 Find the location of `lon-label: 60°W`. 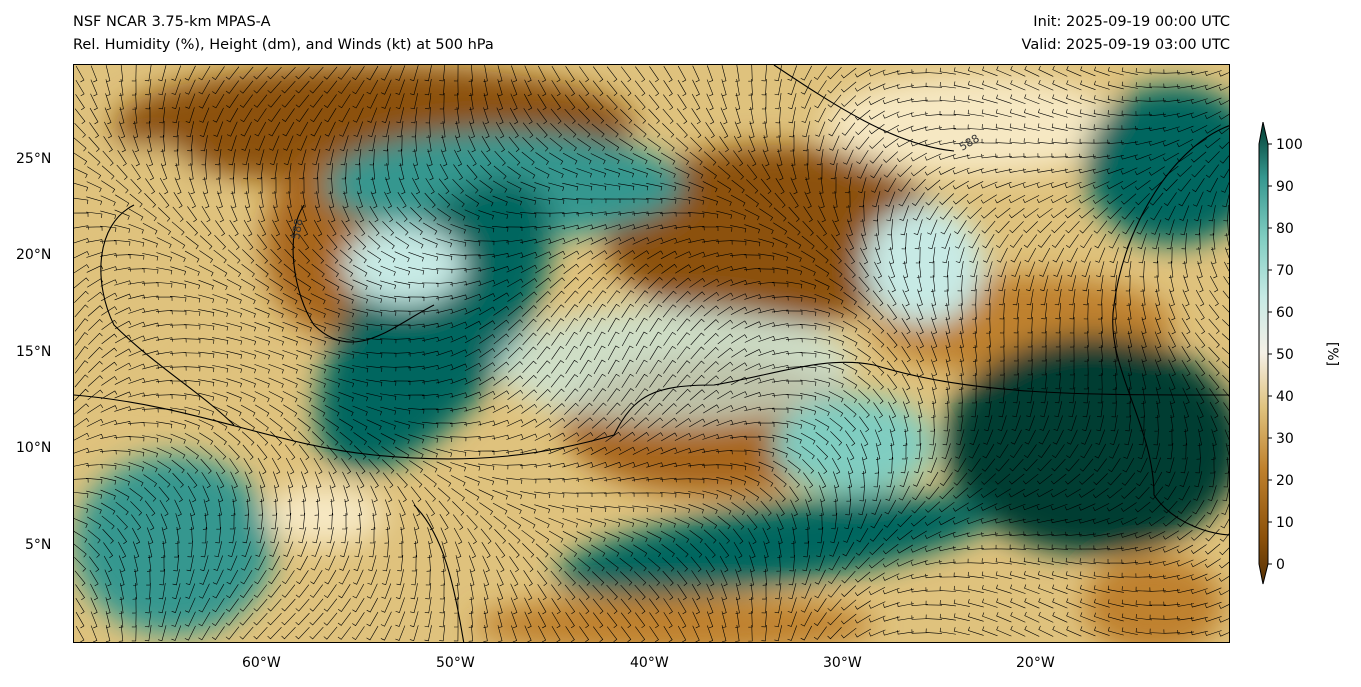

lon-label: 60°W is located at coordinates (261, 663).